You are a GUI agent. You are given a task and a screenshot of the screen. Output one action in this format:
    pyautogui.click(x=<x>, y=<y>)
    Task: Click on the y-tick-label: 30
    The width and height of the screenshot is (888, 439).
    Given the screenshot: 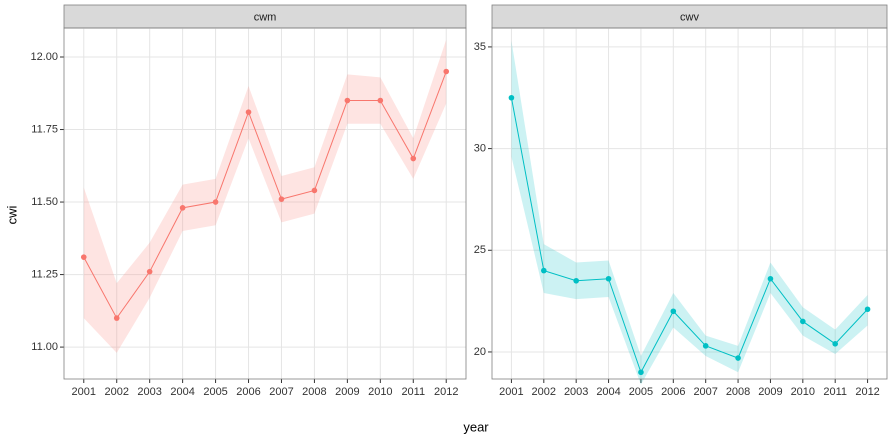 What is the action you would take?
    pyautogui.click(x=480, y=148)
    